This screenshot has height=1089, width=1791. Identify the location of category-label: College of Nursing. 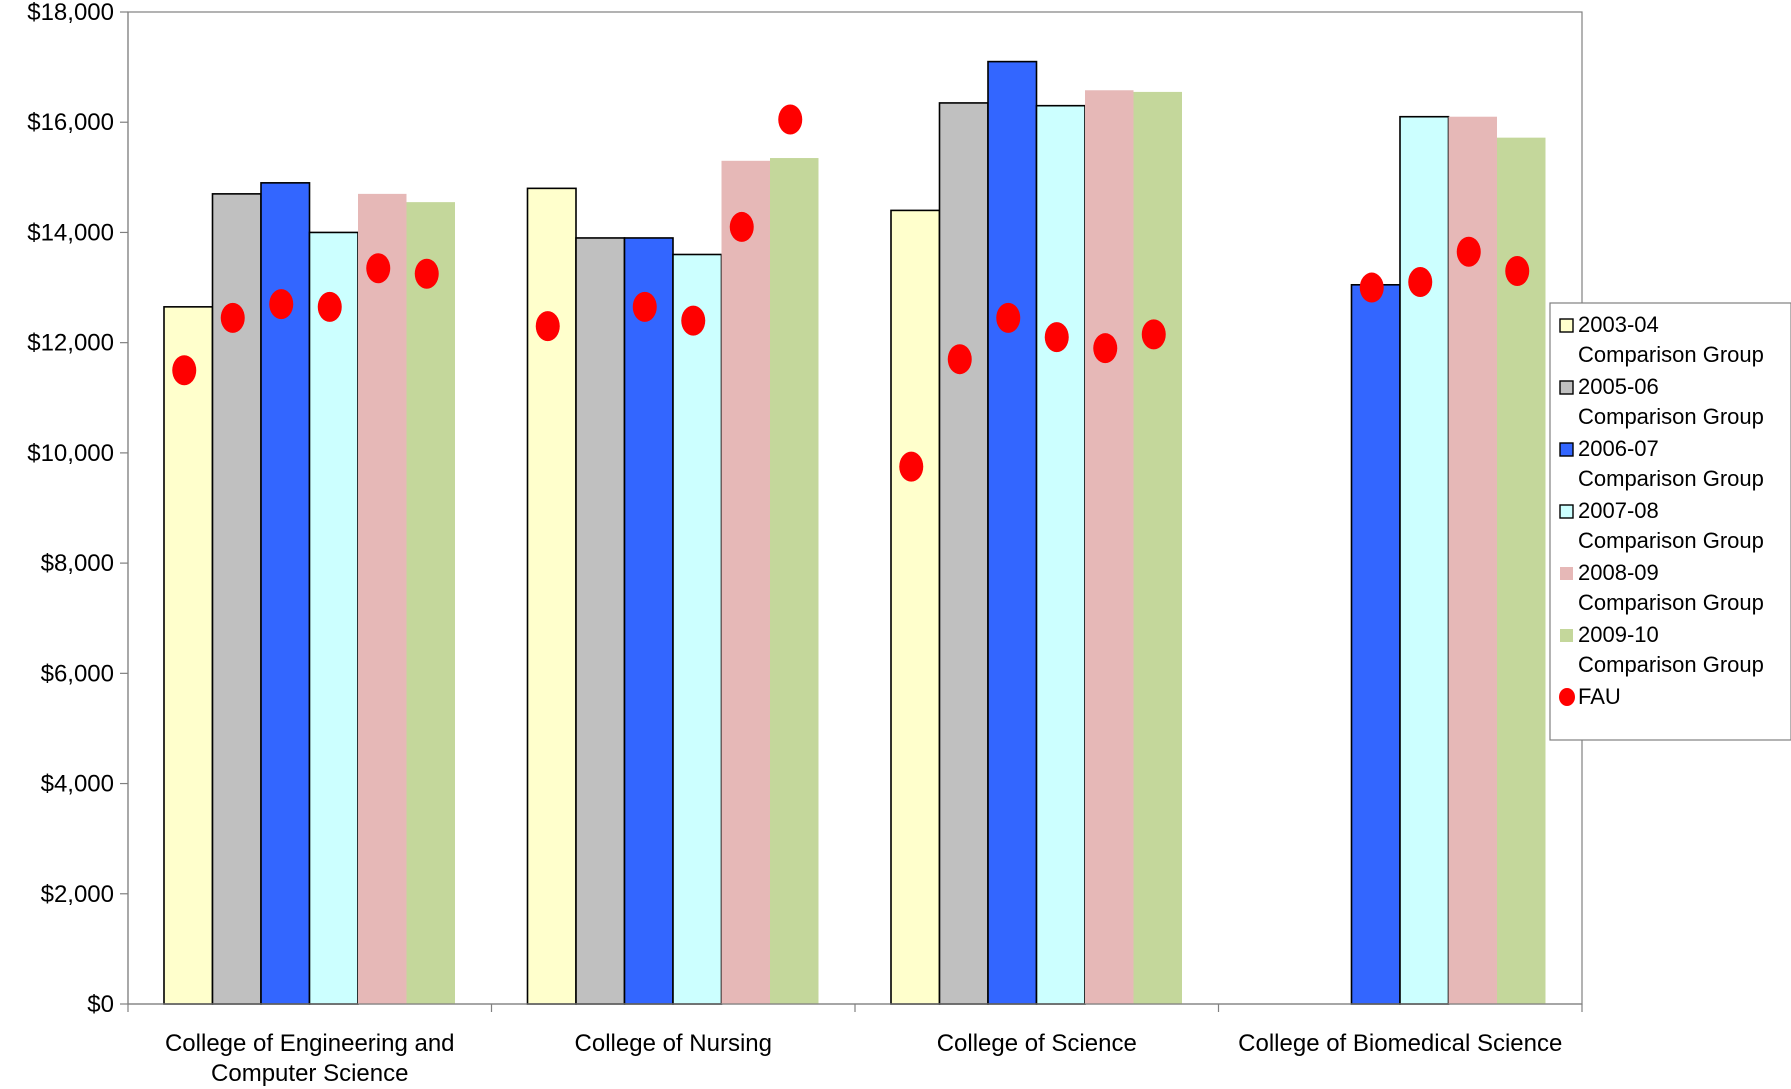
(673, 1043).